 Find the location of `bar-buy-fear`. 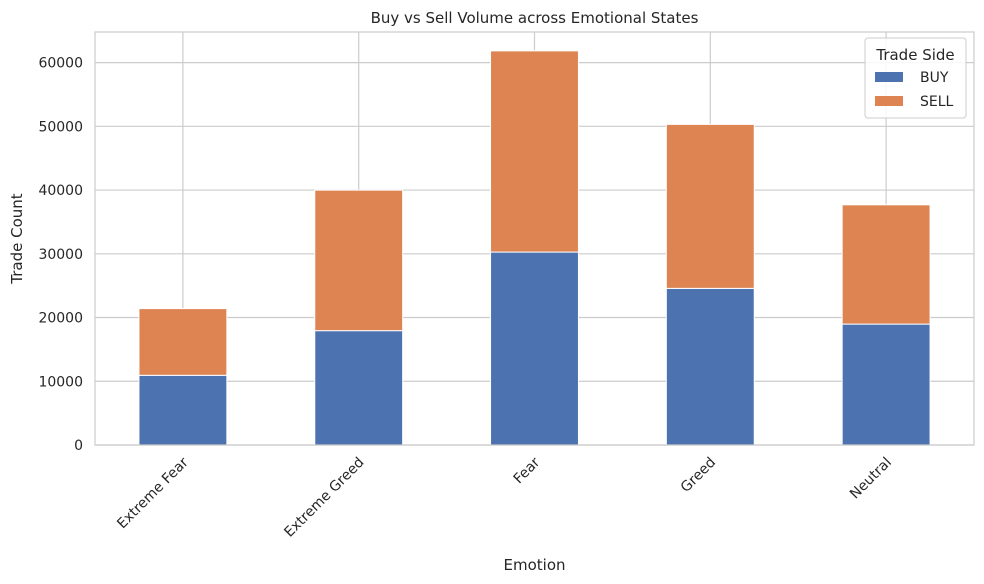

bar-buy-fear is located at coordinates (534, 348).